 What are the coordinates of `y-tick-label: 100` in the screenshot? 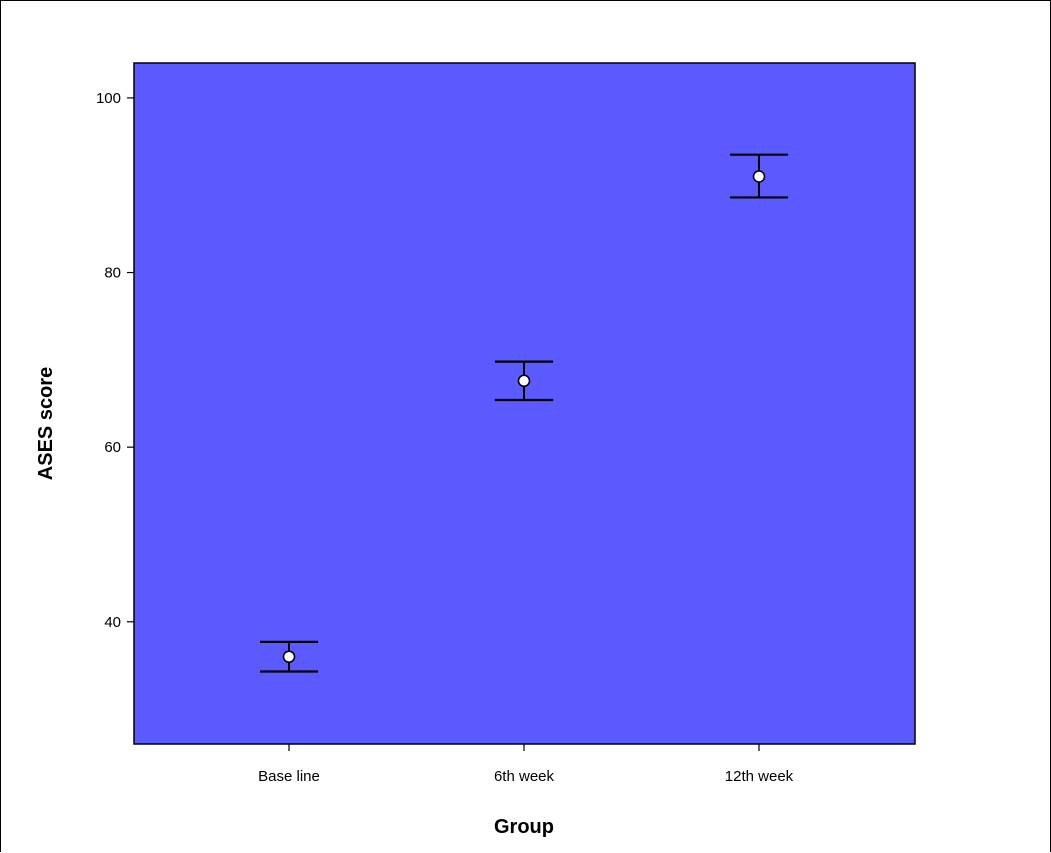 It's located at (108, 98).